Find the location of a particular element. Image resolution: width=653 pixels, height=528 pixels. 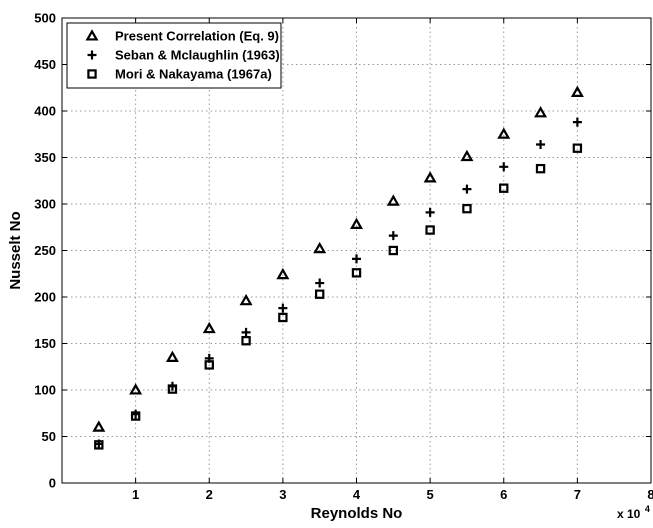

x-tick-label: 1 is located at coordinates (135, 494).